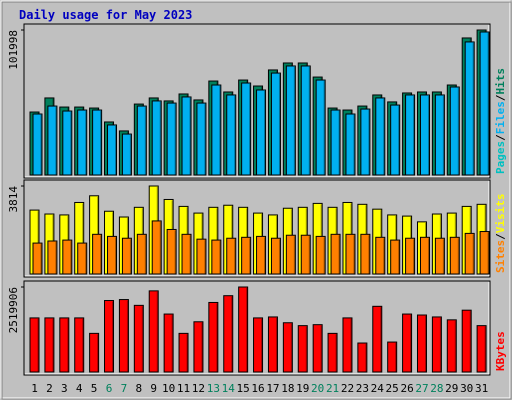 The width and height of the screenshot is (512, 400). Describe the element at coordinates (500, 81) in the screenshot. I see `legend-entry: Hits` at that location.